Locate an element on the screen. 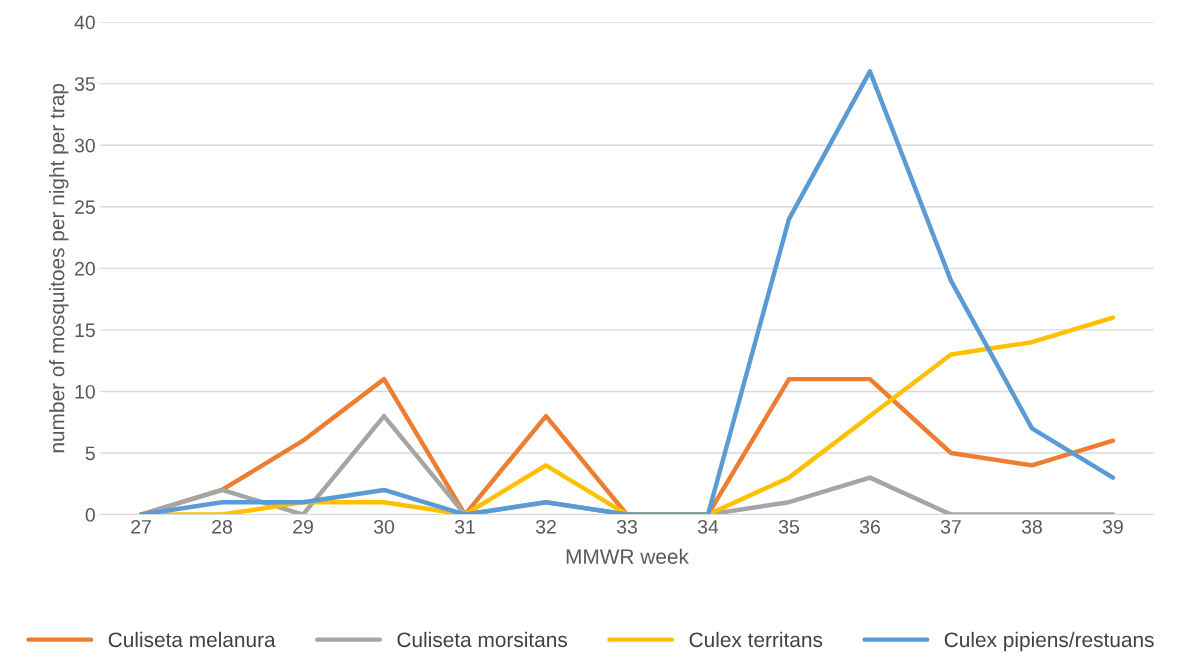 The width and height of the screenshot is (1183, 670). x-tick-label: 32 is located at coordinates (545, 526).